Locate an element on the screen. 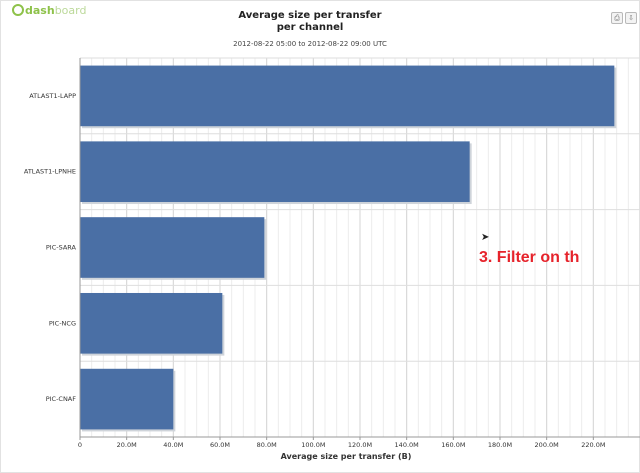  y-tick-label: ATLAST1-LAPP is located at coordinates (52, 96).